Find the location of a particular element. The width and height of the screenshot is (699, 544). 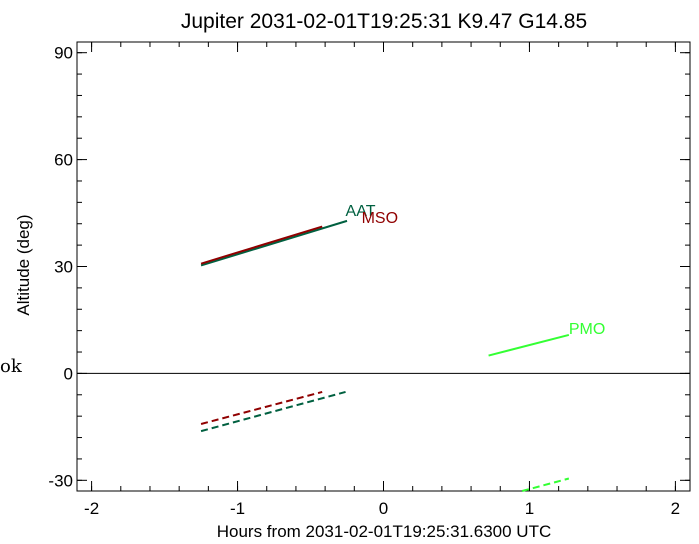

track-1-dashed-line is located at coordinates (273, 411).